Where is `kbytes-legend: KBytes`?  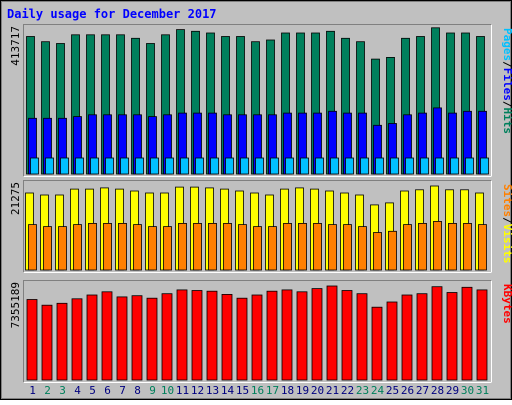 kbytes-legend: KBytes is located at coordinates (506, 304).